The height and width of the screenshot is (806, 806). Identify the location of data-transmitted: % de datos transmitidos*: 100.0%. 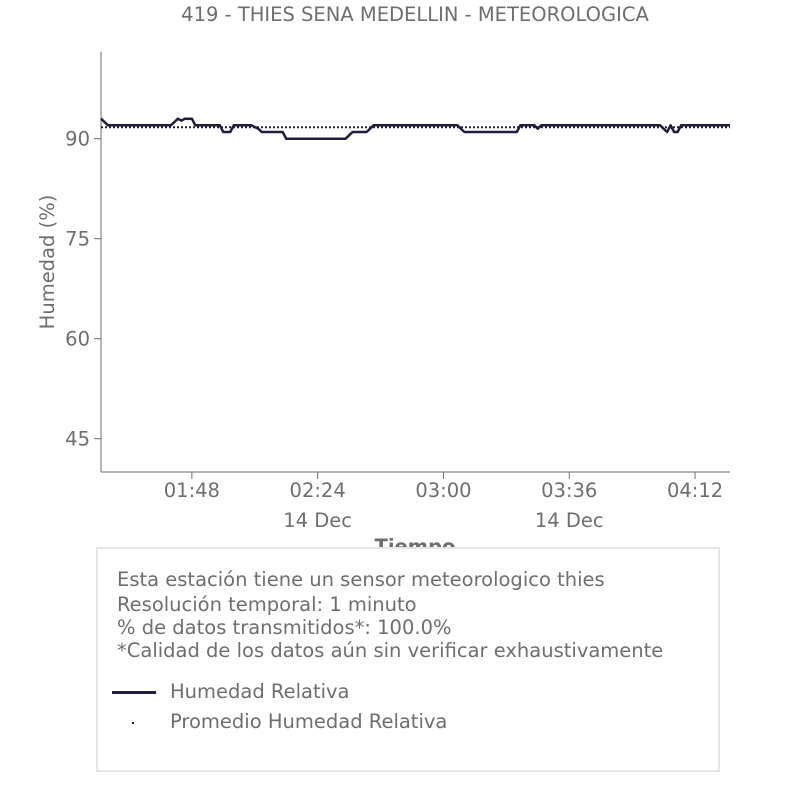
(284, 627).